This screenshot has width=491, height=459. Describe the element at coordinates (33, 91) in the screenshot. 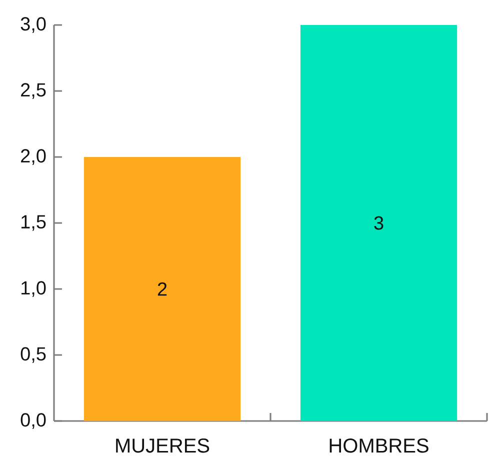

I see `y-tick-label: 2,5` at that location.